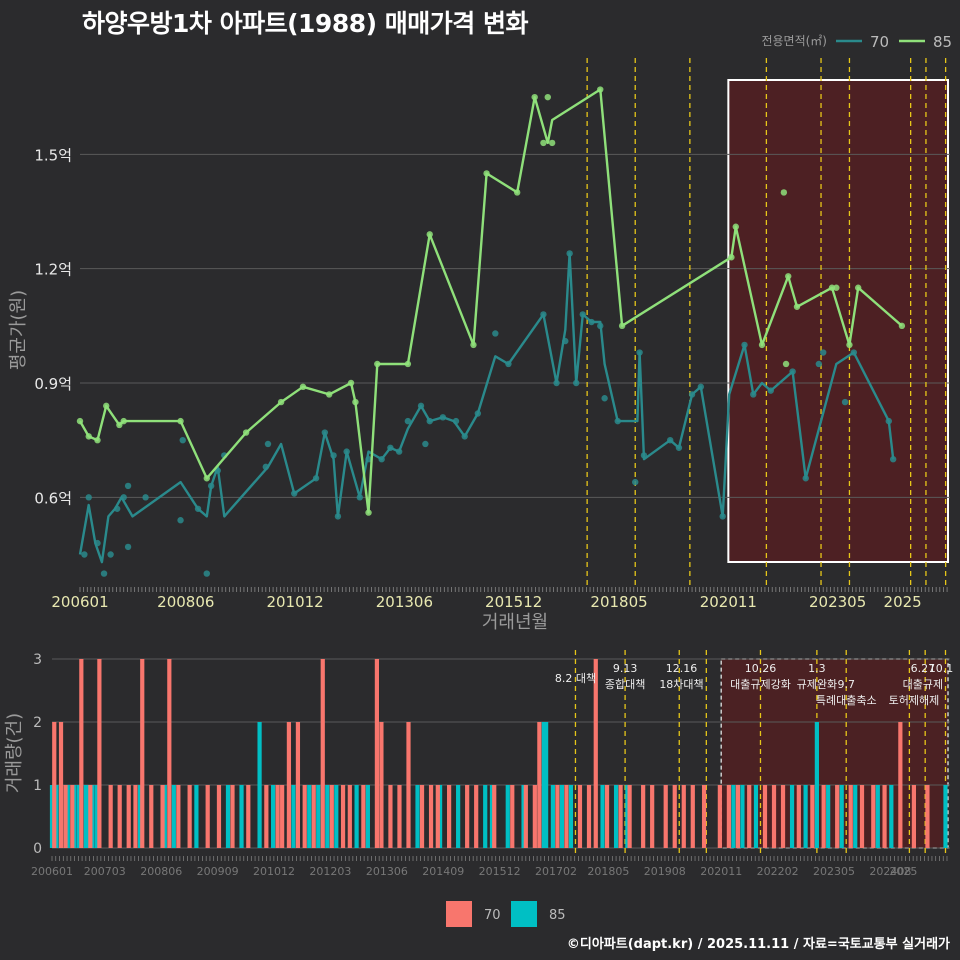  What do you see at coordinates (53, 270) in the screenshot?
I see `y-tick-label: 1.2억` at bounding box center [53, 270].